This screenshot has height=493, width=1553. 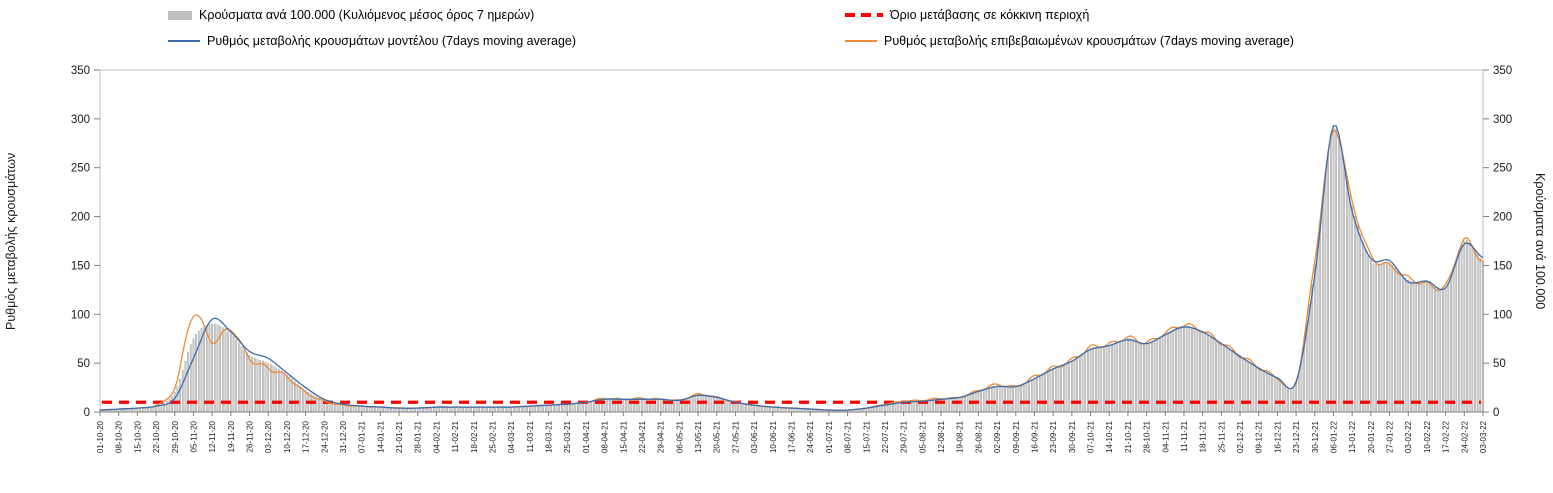 What do you see at coordinates (567, 436) in the screenshot?
I see `svg-text: 25-03-21` at bounding box center [567, 436].